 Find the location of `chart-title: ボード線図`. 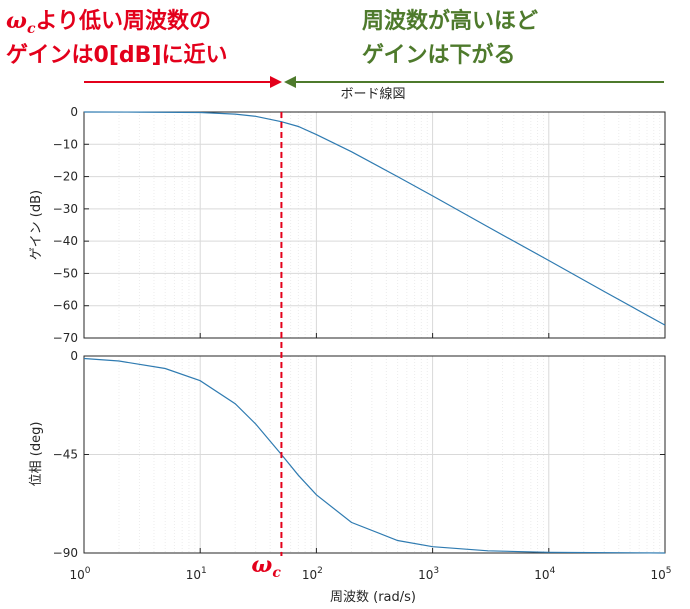

chart-title: ボード線図 is located at coordinates (372, 94).